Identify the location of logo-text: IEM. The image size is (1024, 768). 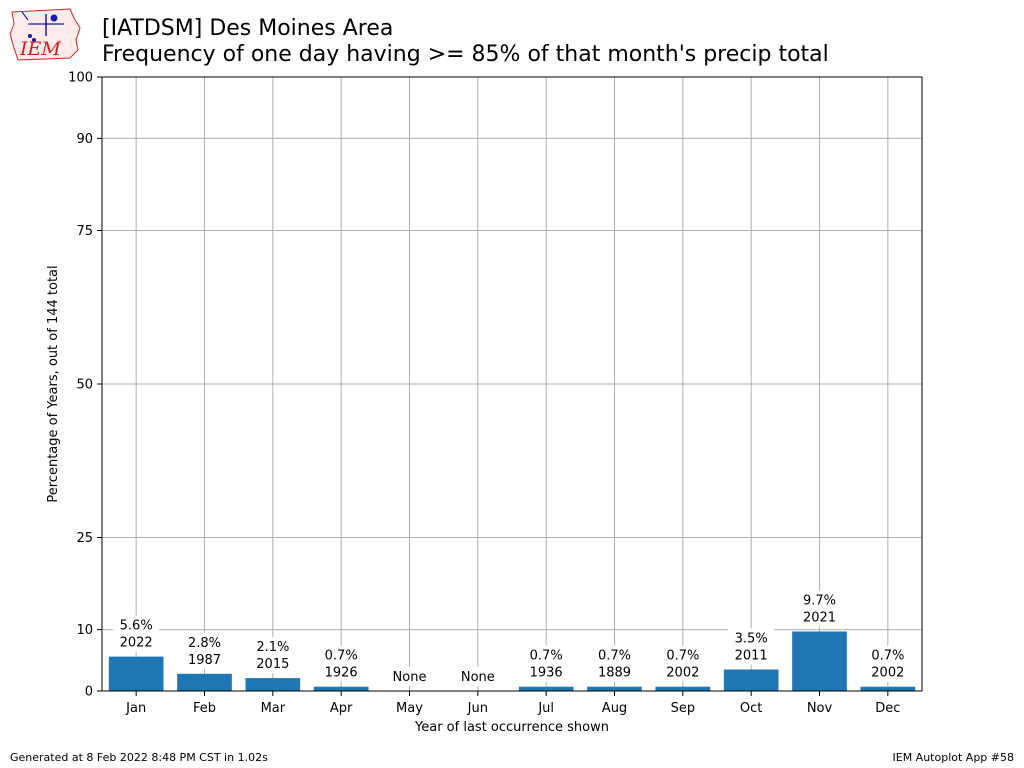
(40, 49).